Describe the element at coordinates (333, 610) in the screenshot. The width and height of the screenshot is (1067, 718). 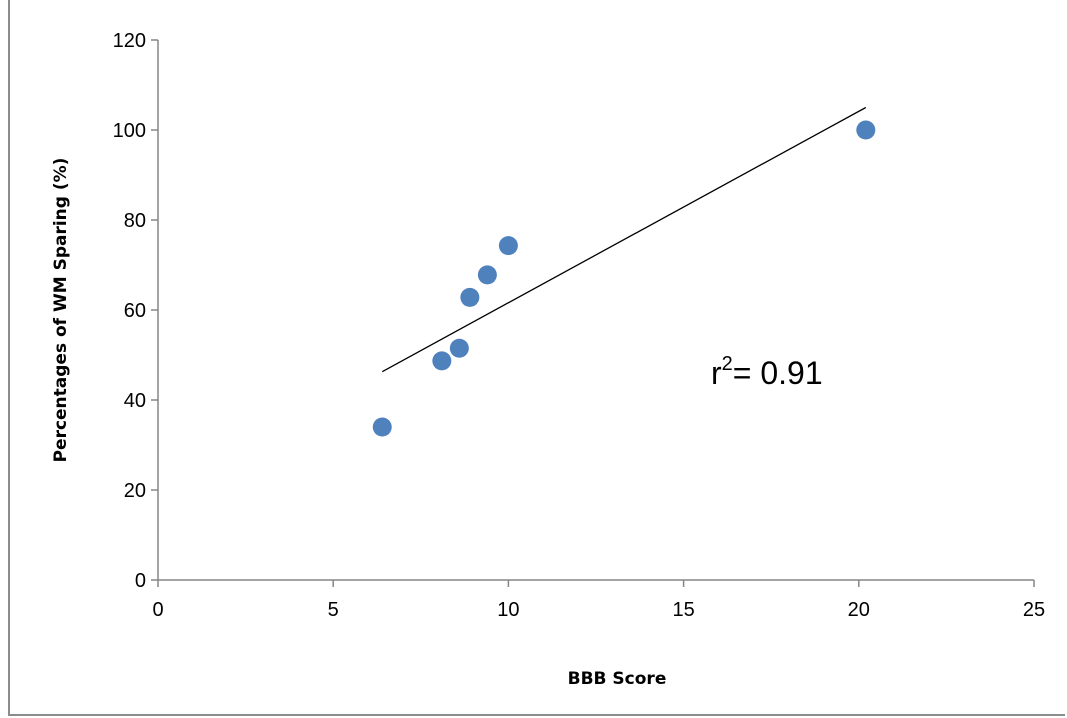
I see `x-tick-label: 5` at that location.